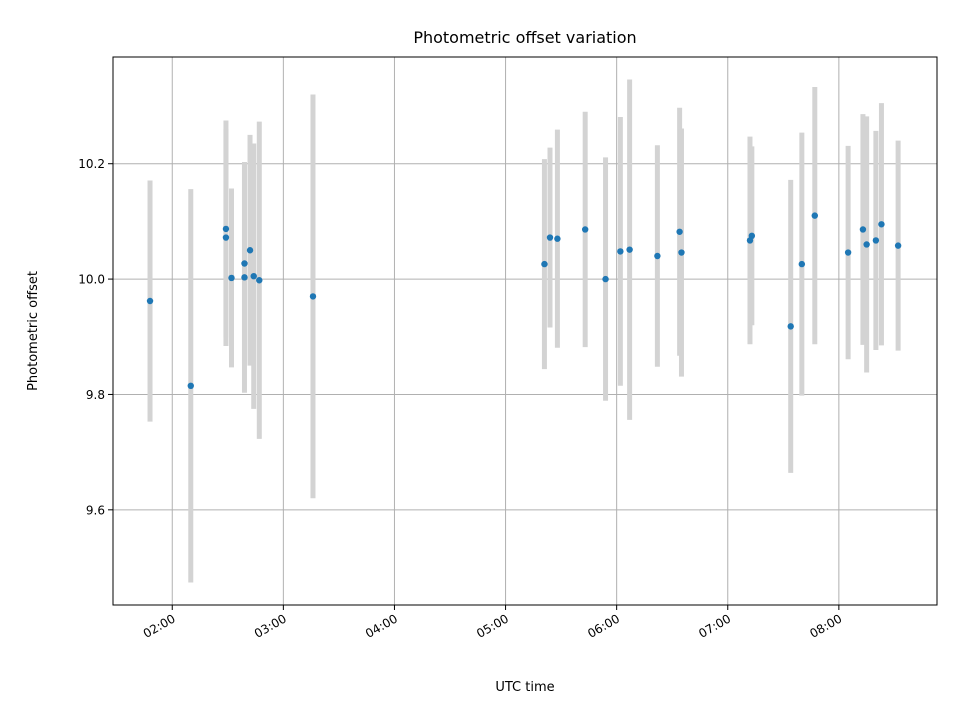  Describe the element at coordinates (33, 331) in the screenshot. I see `y-axis-label: Photometric offset` at that location.